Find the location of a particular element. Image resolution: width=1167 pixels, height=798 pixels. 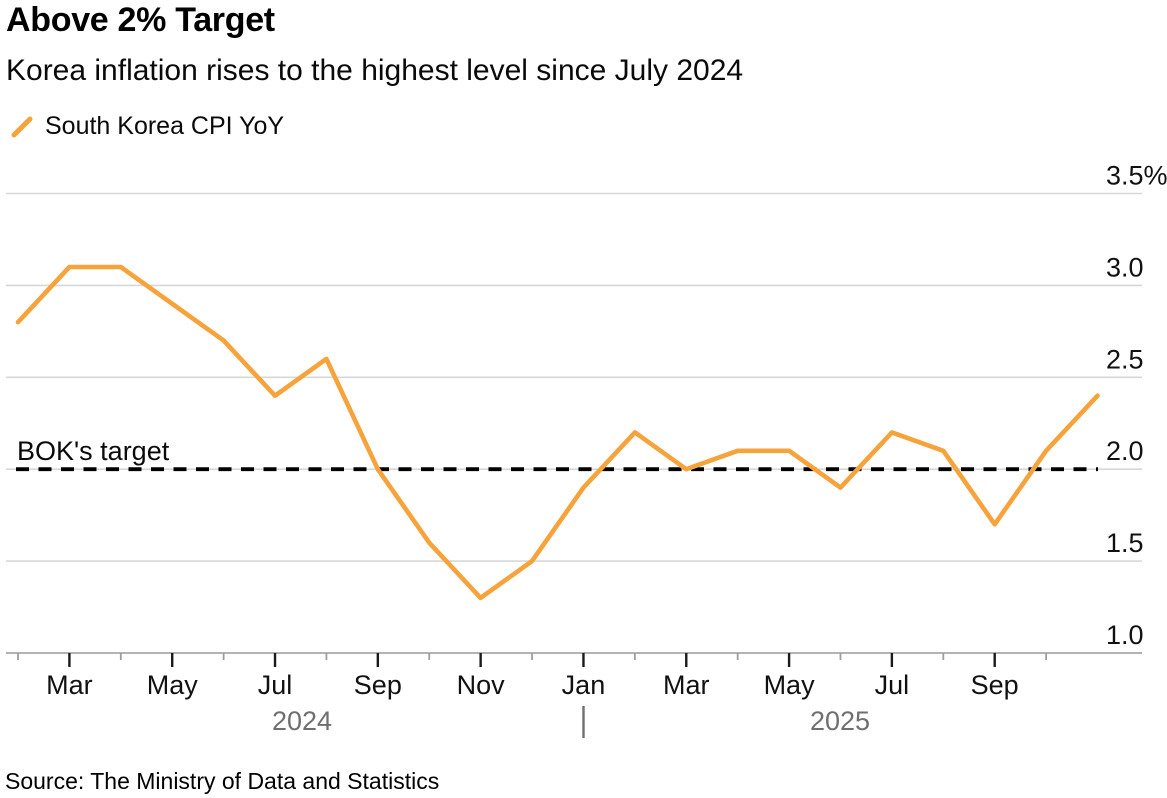

y-tick-label: 2.5 is located at coordinates (1125, 359).